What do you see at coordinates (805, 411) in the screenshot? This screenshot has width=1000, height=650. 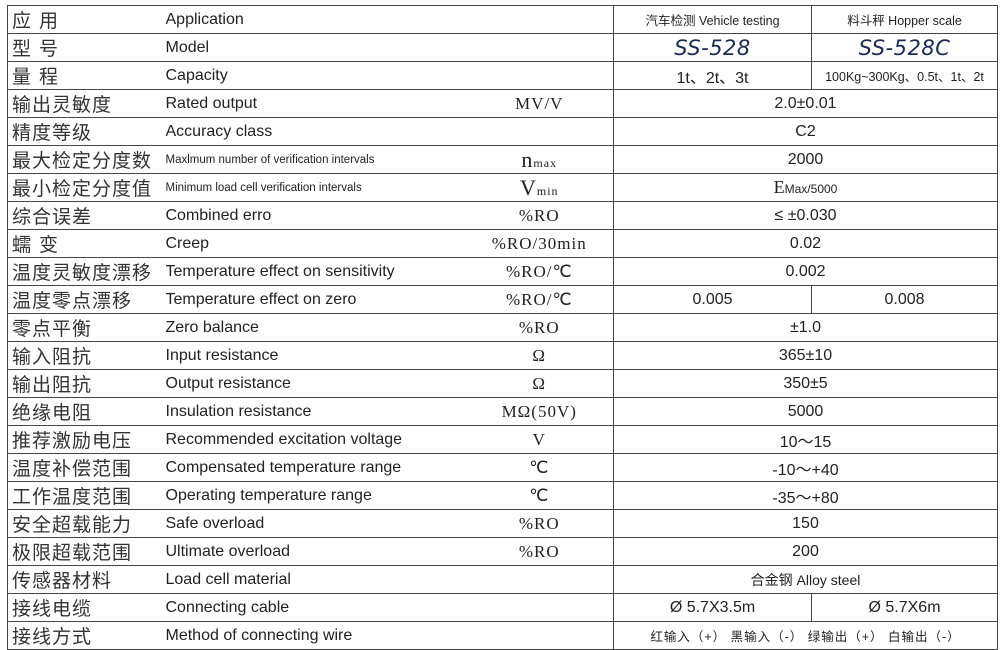 I see `spec-value: 5000` at bounding box center [805, 411].